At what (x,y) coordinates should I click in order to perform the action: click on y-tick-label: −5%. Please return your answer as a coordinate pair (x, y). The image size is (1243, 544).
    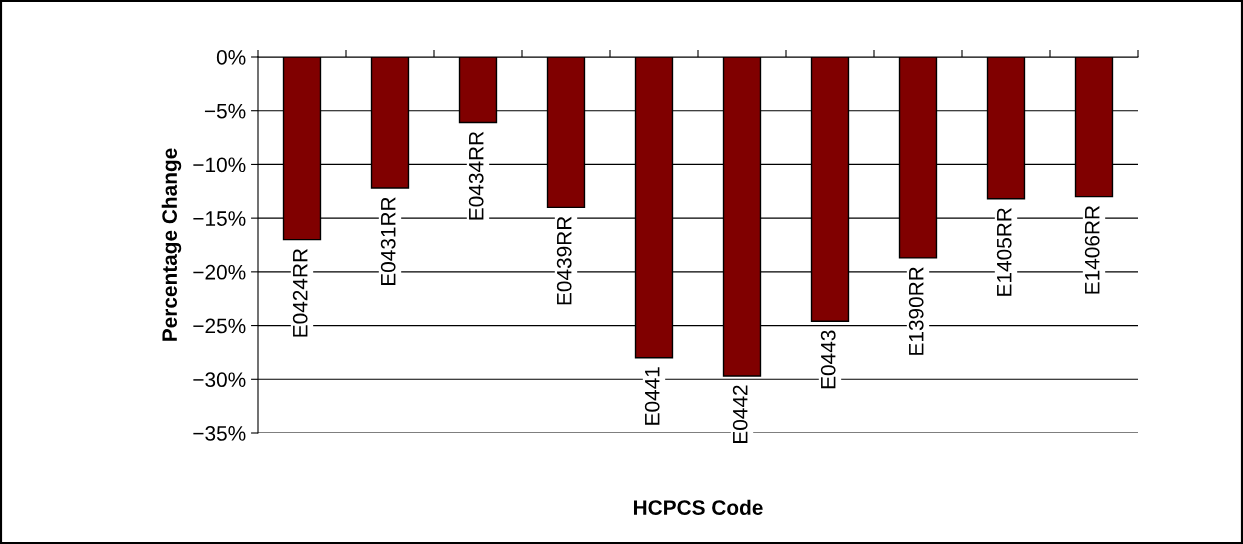
    Looking at the image, I should click on (225, 111).